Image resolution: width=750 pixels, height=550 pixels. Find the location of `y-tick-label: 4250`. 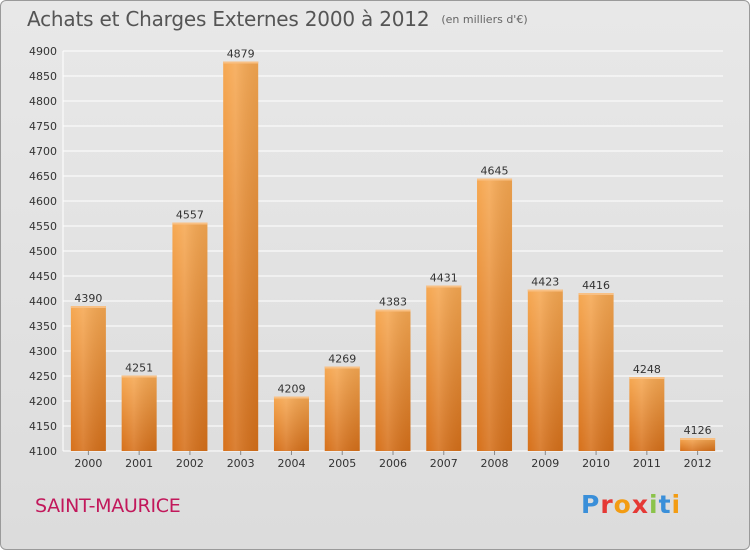

y-tick-label: 4250 is located at coordinates (43, 376).